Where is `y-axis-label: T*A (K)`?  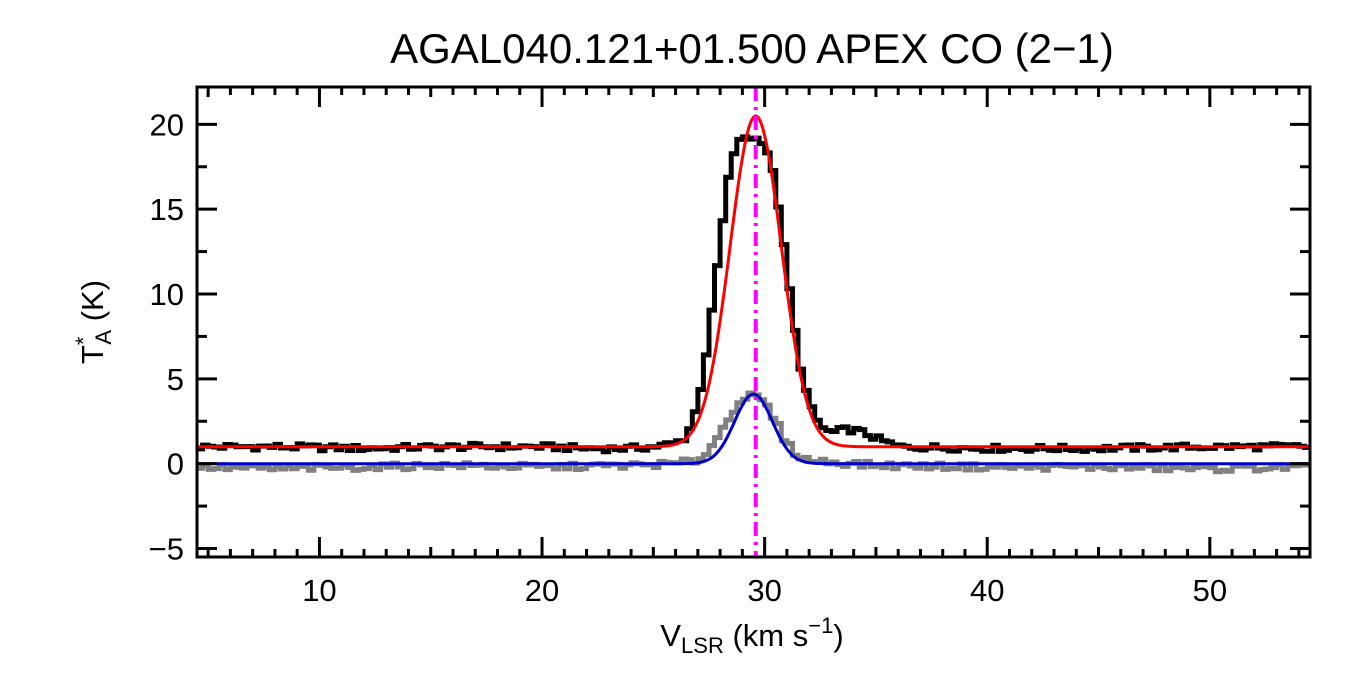
y-axis-label: T*A (K) is located at coordinates (93, 322).